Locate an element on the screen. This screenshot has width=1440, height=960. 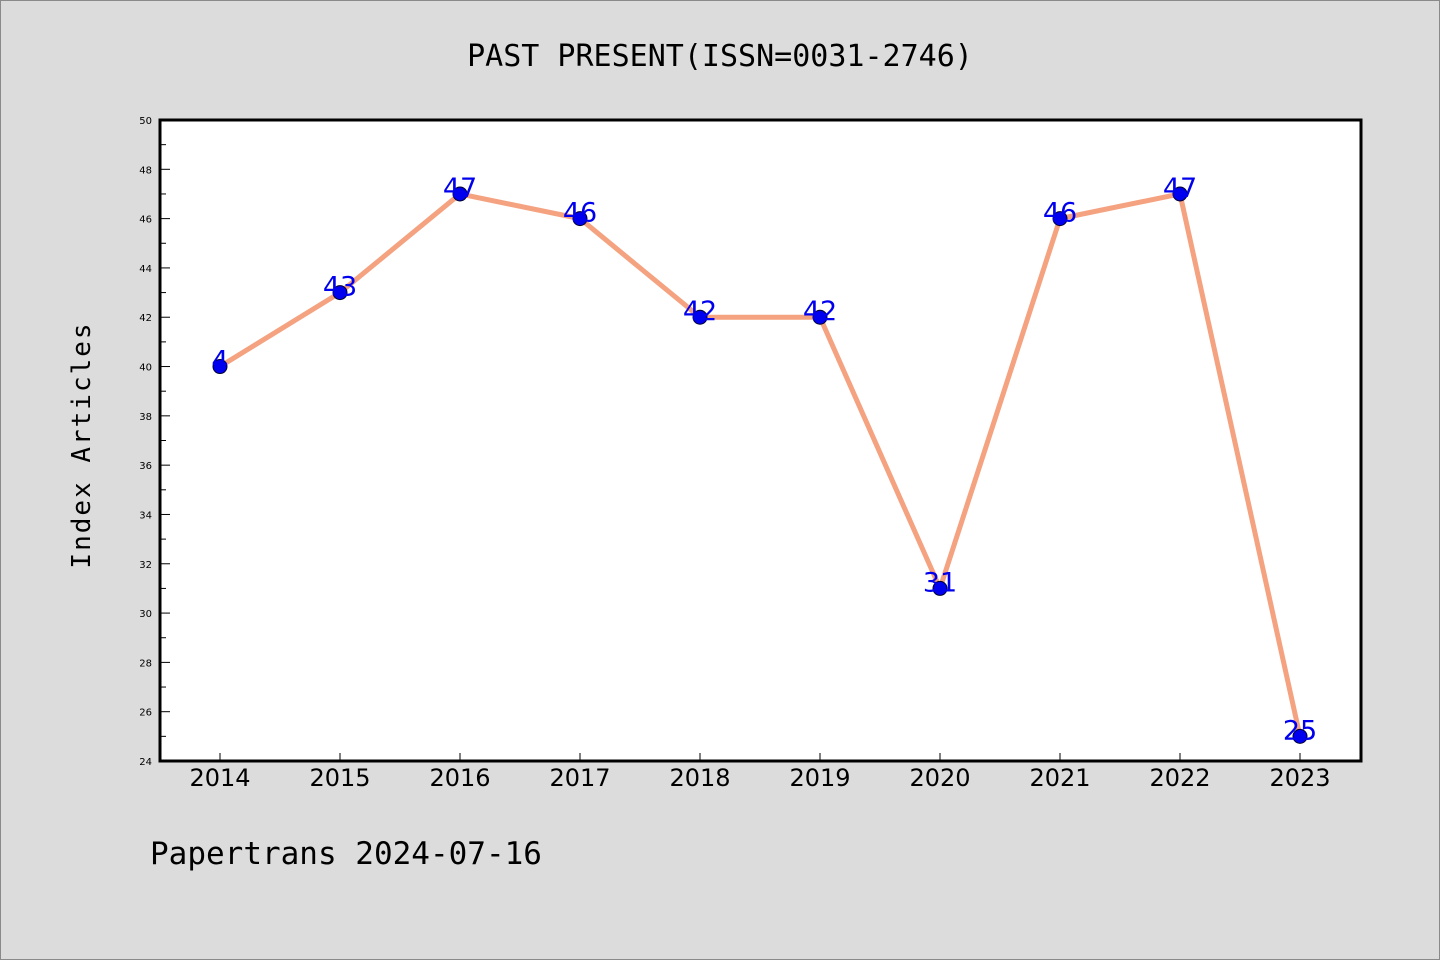
y-tick-label: 38 is located at coordinates (145, 417).